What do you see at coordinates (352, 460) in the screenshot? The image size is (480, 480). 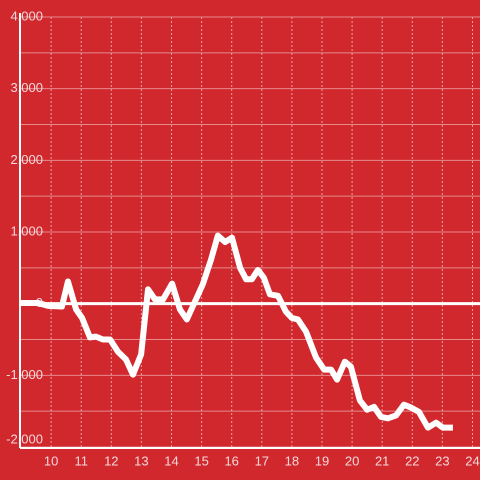 I see `x-tick-label: 20` at bounding box center [352, 460].